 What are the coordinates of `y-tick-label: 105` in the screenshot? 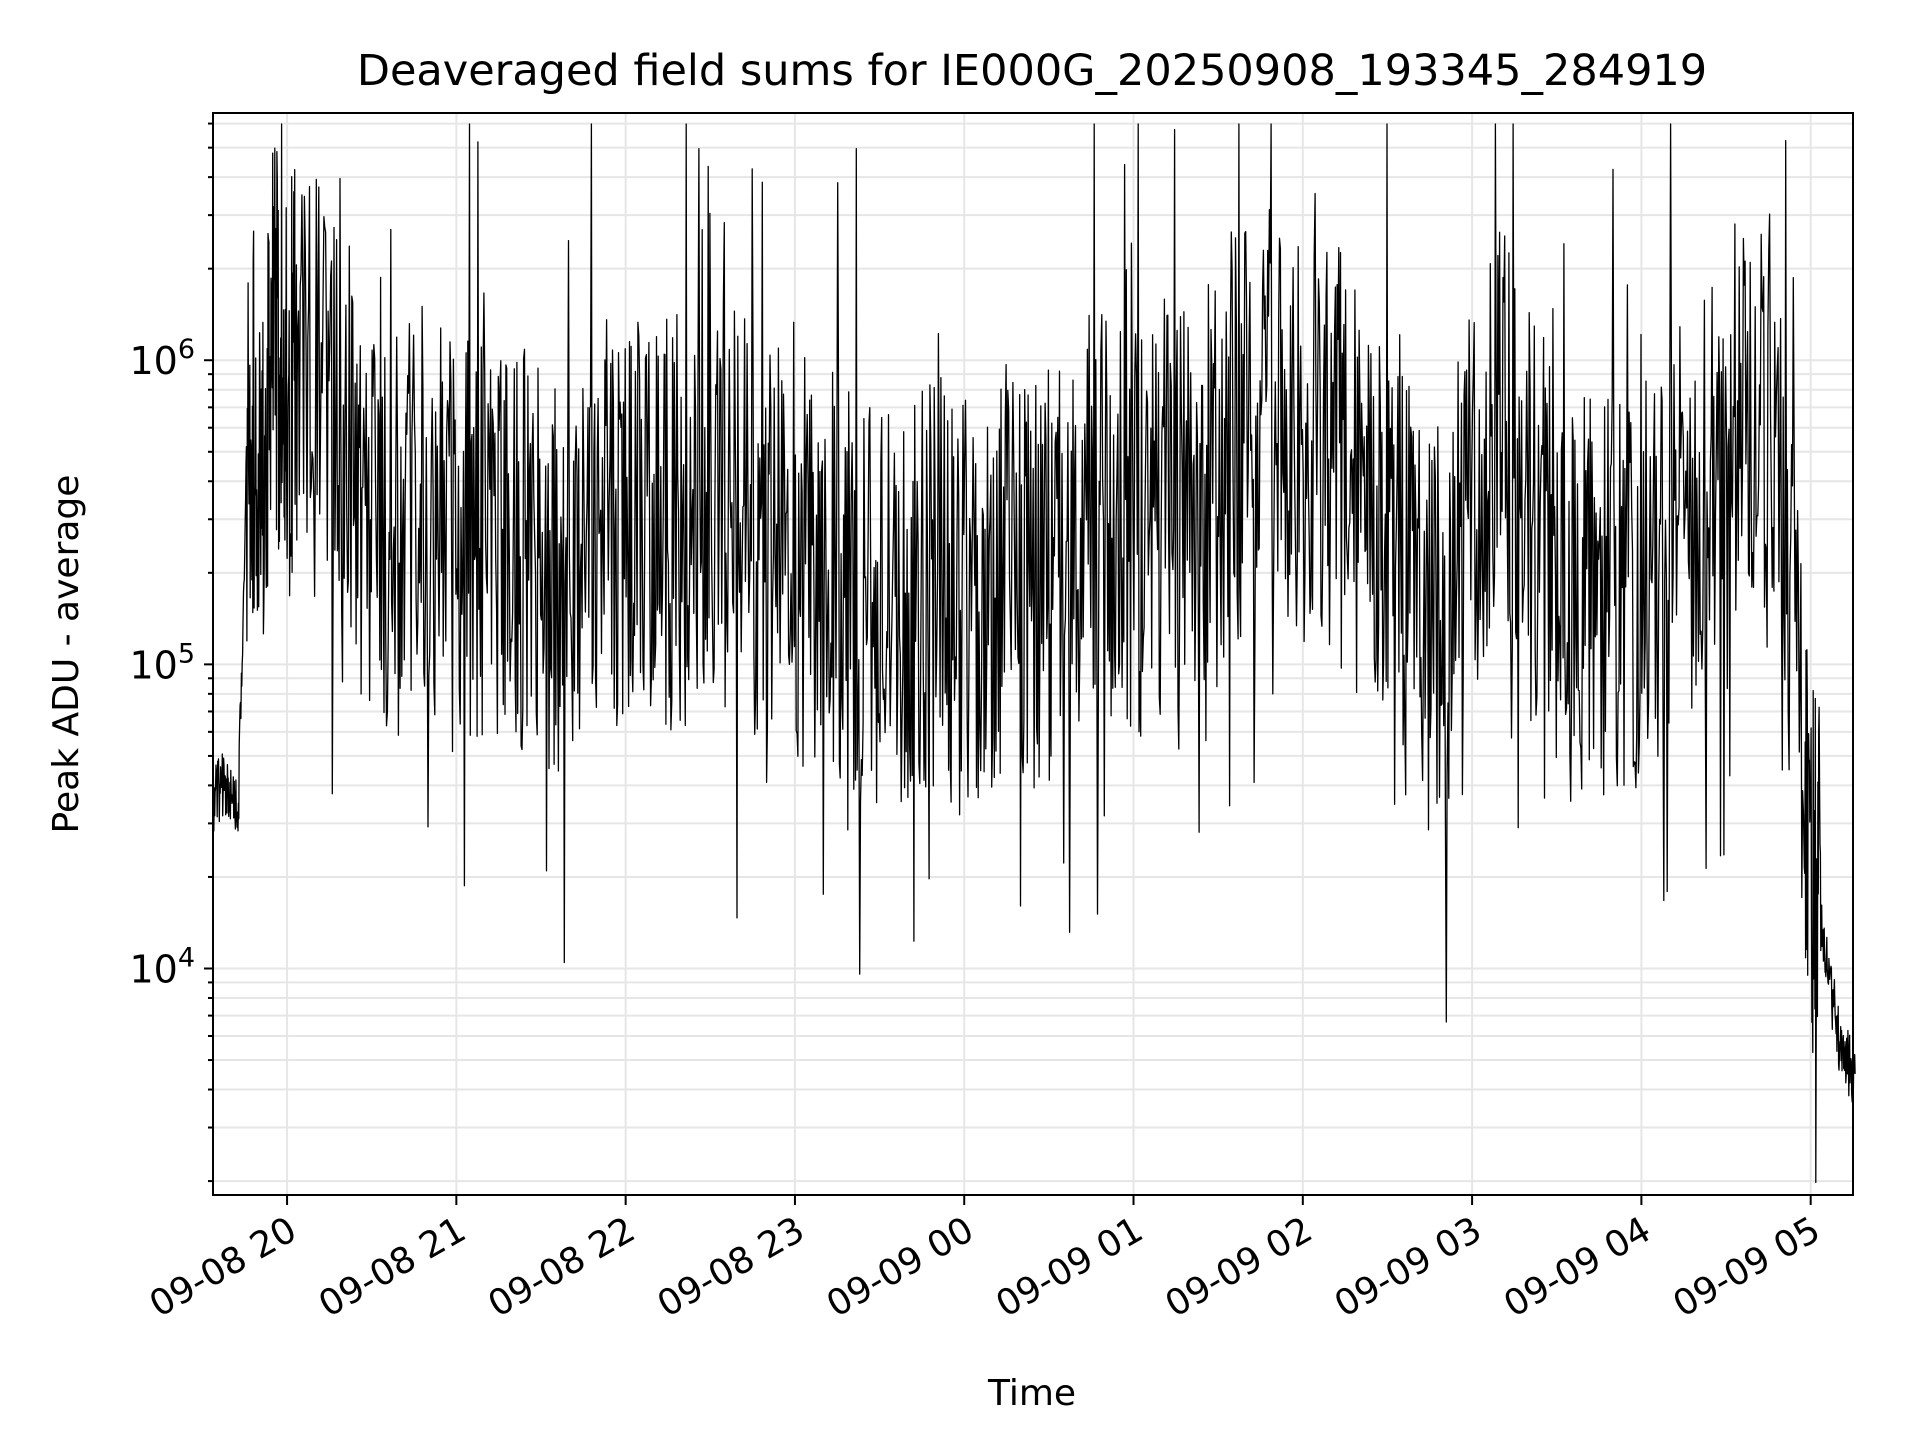 It's located at (162, 662).